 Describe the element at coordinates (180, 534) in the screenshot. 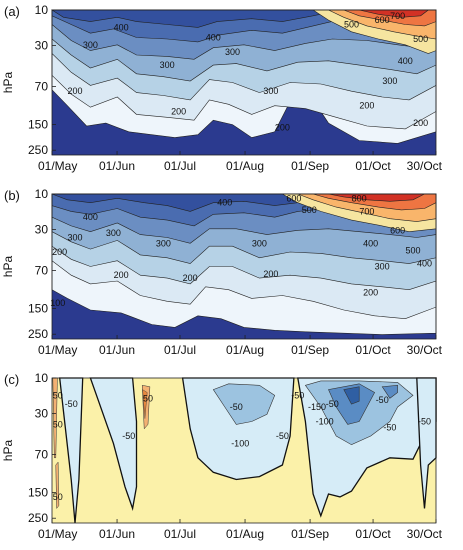

I see `panel-3-x-tick-label: 01/Jul` at that location.